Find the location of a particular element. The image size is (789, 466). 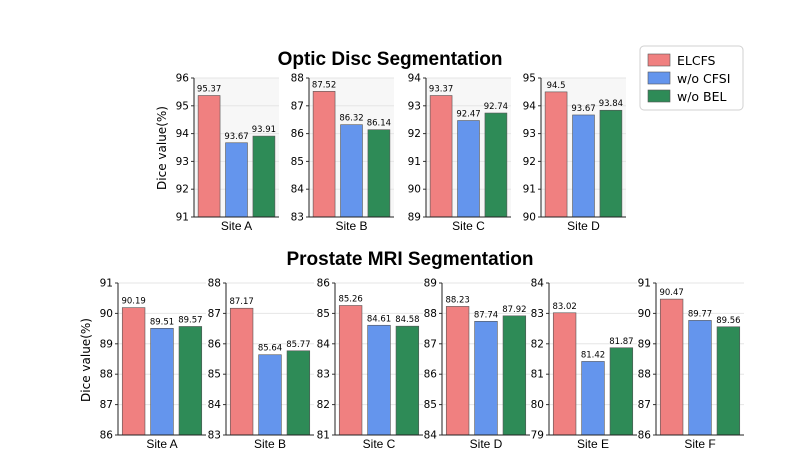

bar-value-label: 87.52 is located at coordinates (324, 85).